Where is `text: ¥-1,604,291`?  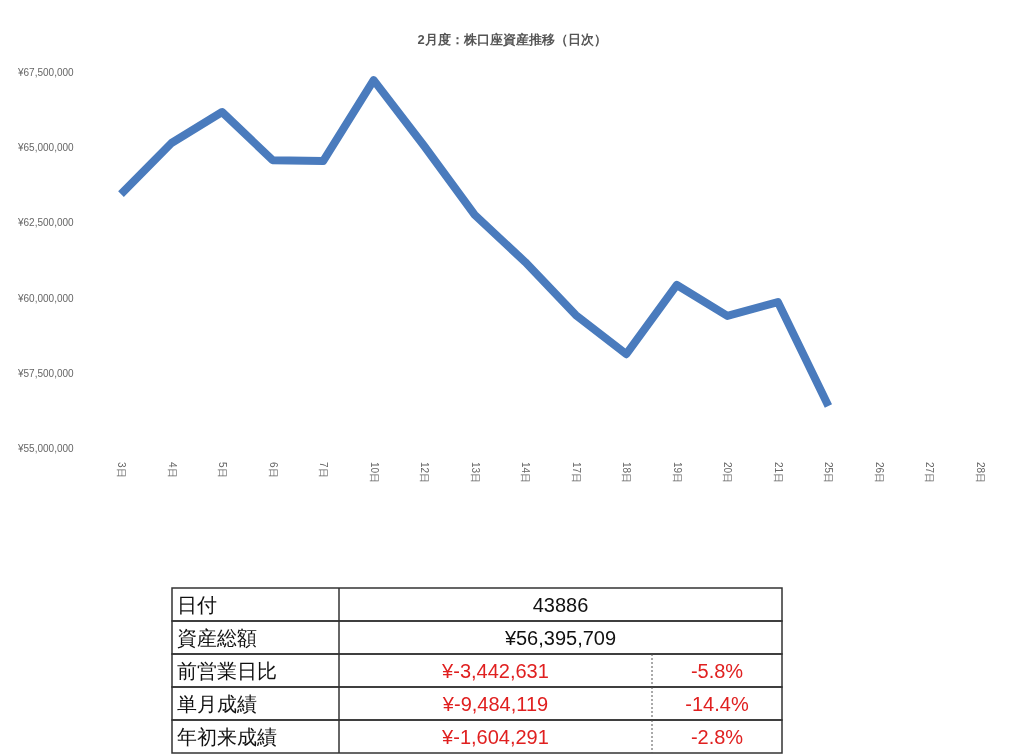 text: ¥-1,604,291 is located at coordinates (495, 737).